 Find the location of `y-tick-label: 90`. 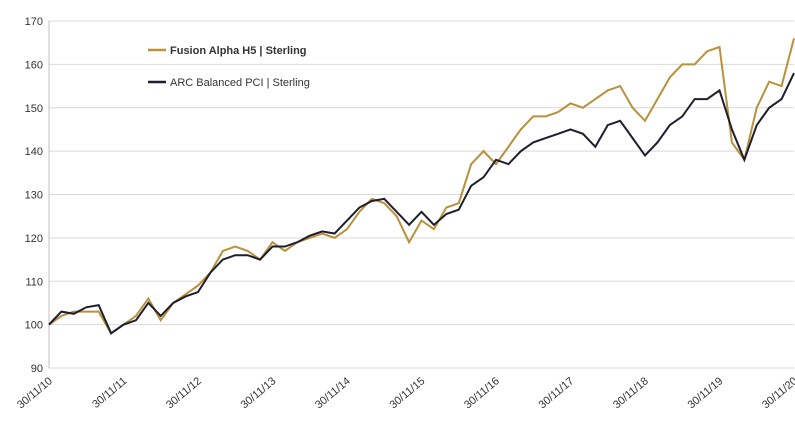

y-tick-label: 90 is located at coordinates (37, 369).